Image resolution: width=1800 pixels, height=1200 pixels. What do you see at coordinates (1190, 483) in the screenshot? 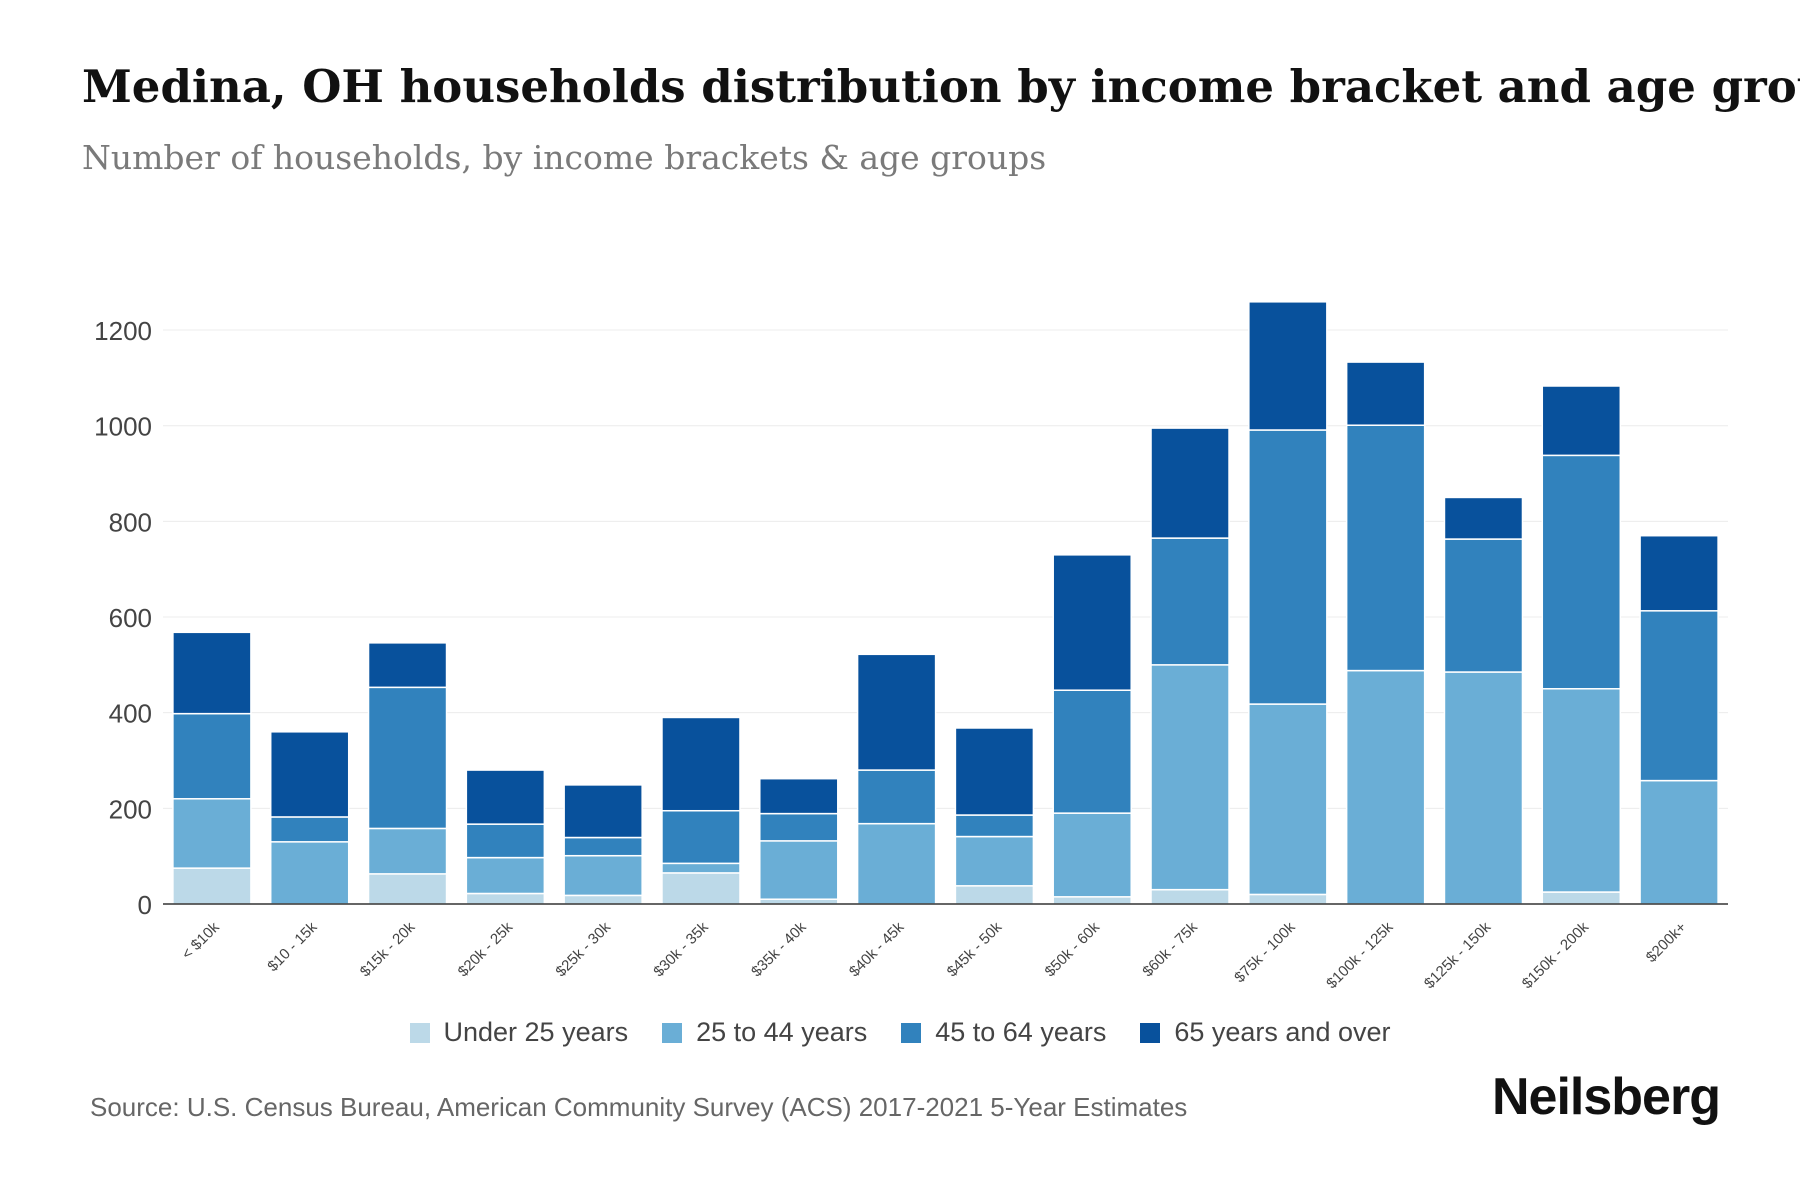
I see `bar-segment: $60k - 75k — 65 years and over: 230` at bounding box center [1190, 483].